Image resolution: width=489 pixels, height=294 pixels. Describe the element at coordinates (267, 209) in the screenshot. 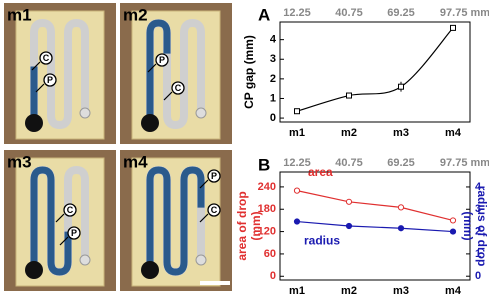

I see `y-tick-label: 180` at that location.